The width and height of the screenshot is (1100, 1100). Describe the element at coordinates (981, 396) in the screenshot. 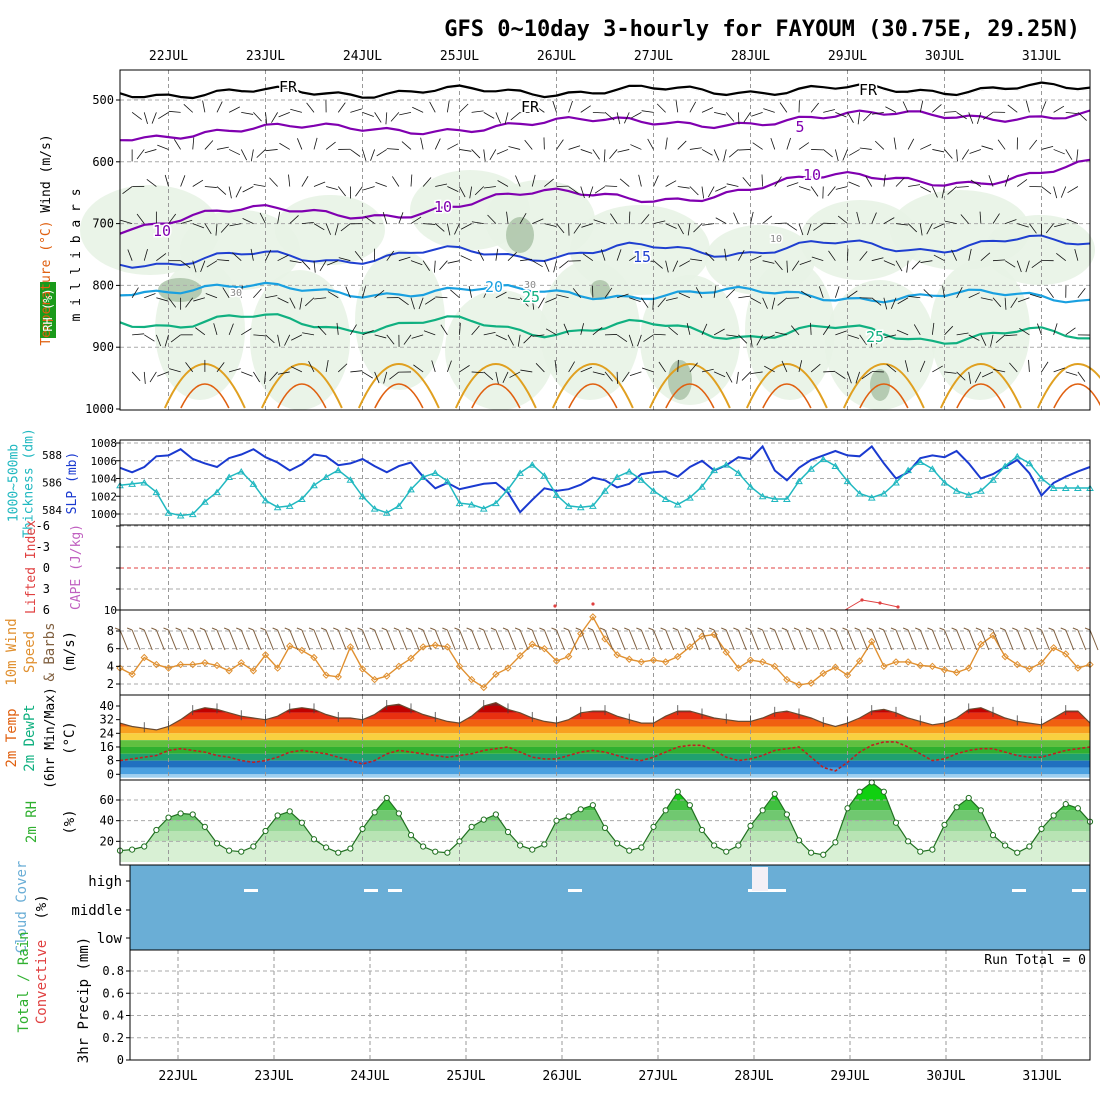

I see `isotherm-35-arch` at that location.